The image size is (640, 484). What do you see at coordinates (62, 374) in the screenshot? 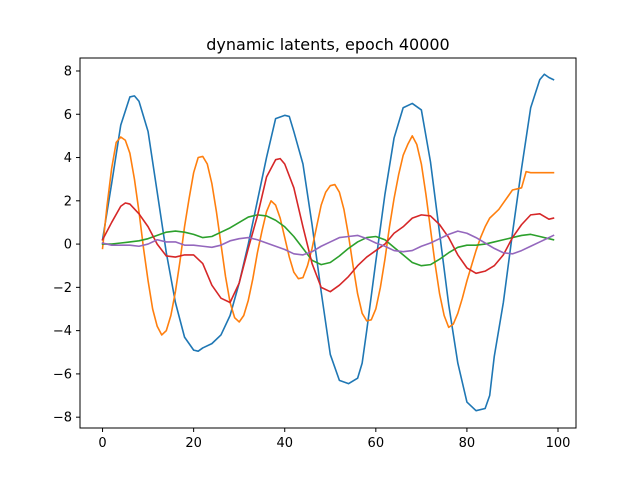
I see `y-tick-label: −6` at bounding box center [62, 374].